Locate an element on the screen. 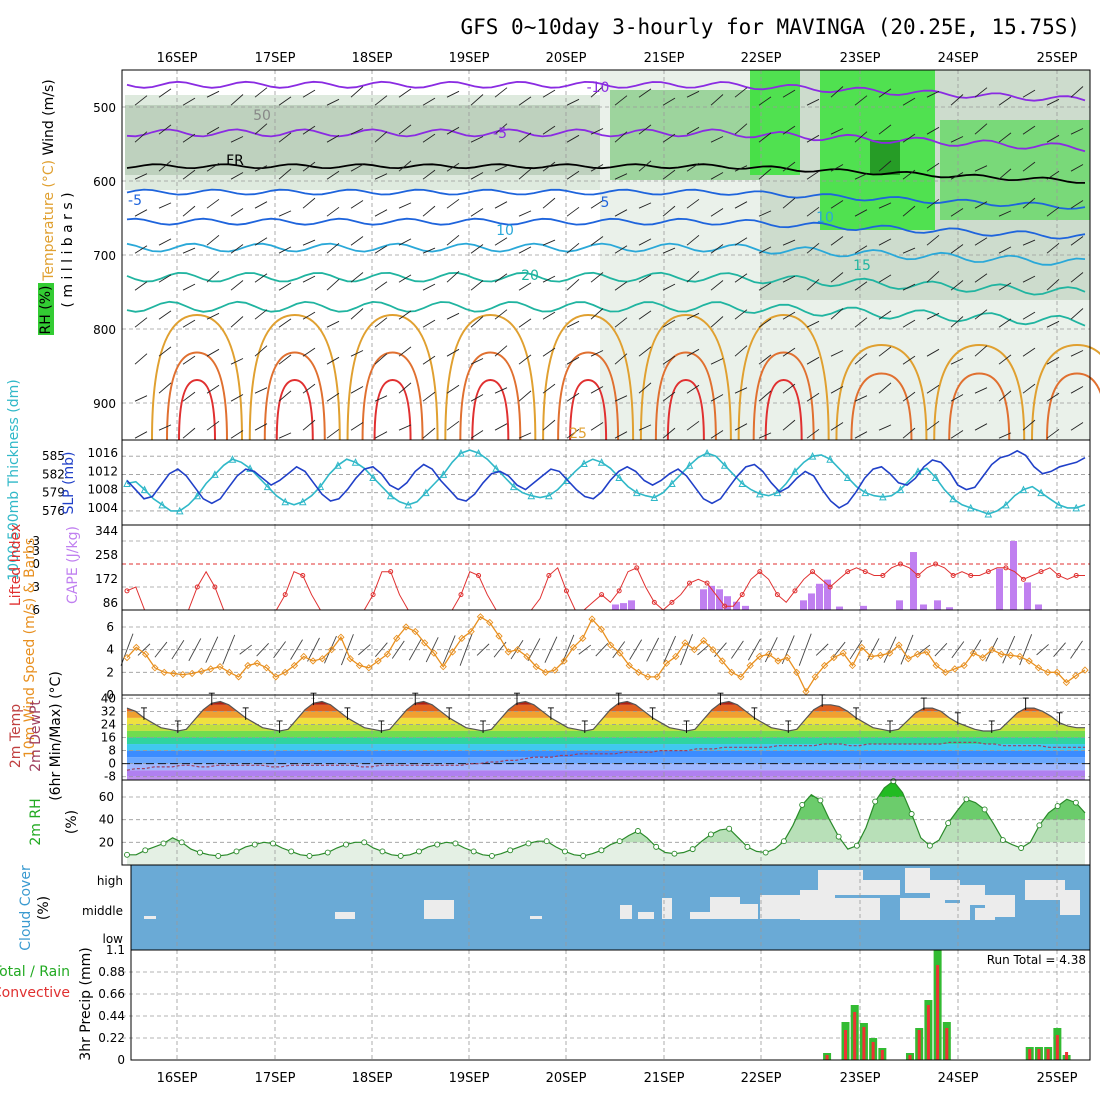 This screenshot has width=1100, height=1100. panel-frame is located at coordinates (610, 1005).